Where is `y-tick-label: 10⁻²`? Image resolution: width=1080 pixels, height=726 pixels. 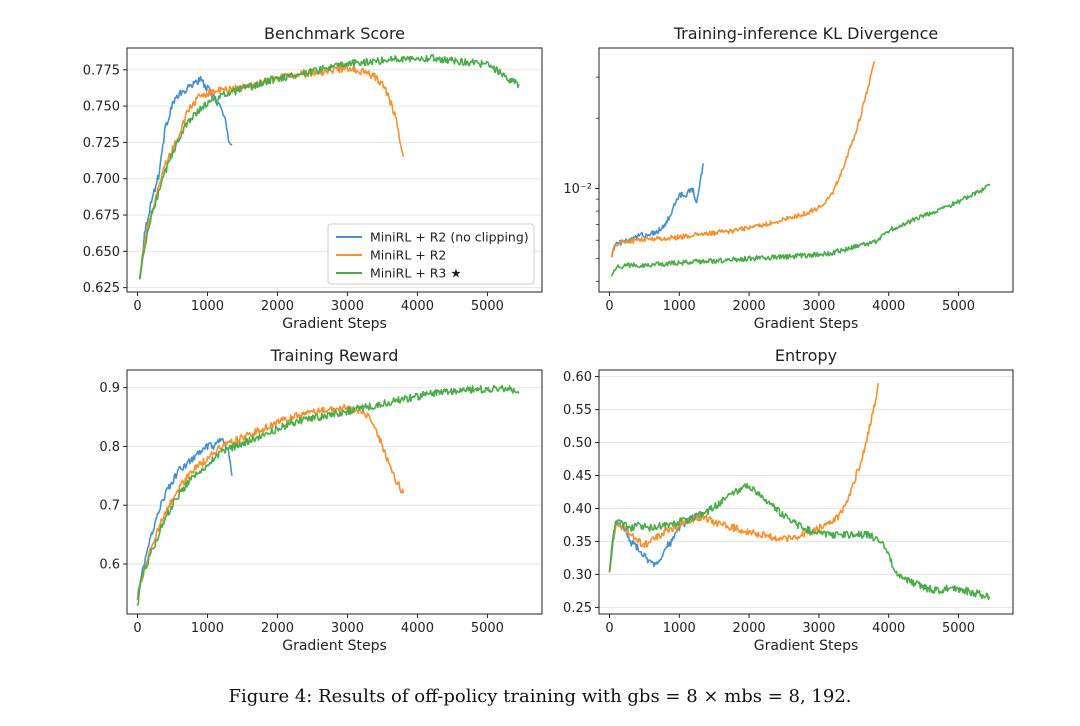
y-tick-label: 10⁻² is located at coordinates (577, 189).